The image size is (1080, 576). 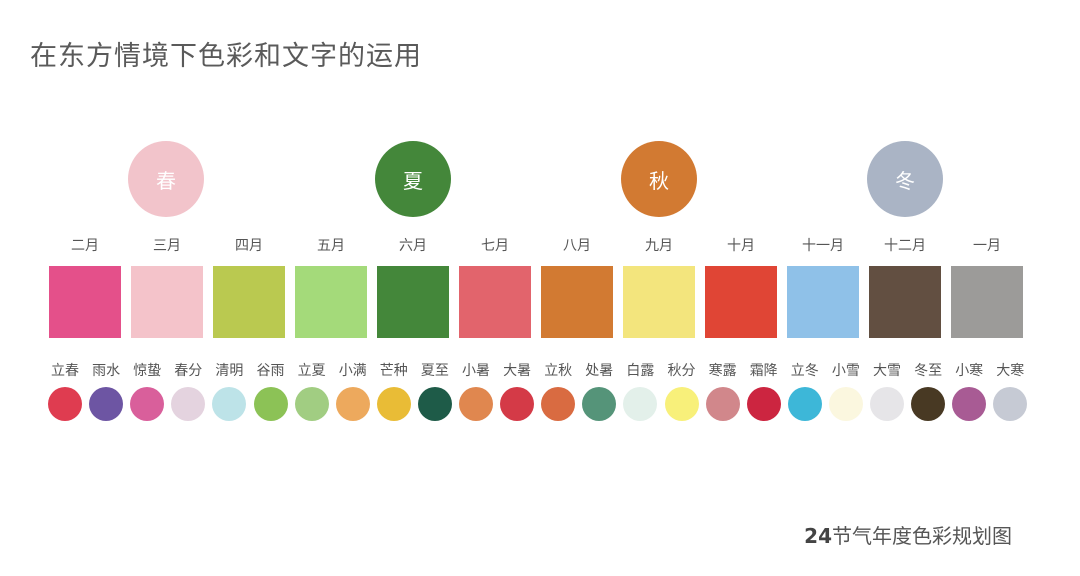 What do you see at coordinates (659, 246) in the screenshot?
I see `month-label: 九月` at bounding box center [659, 246].